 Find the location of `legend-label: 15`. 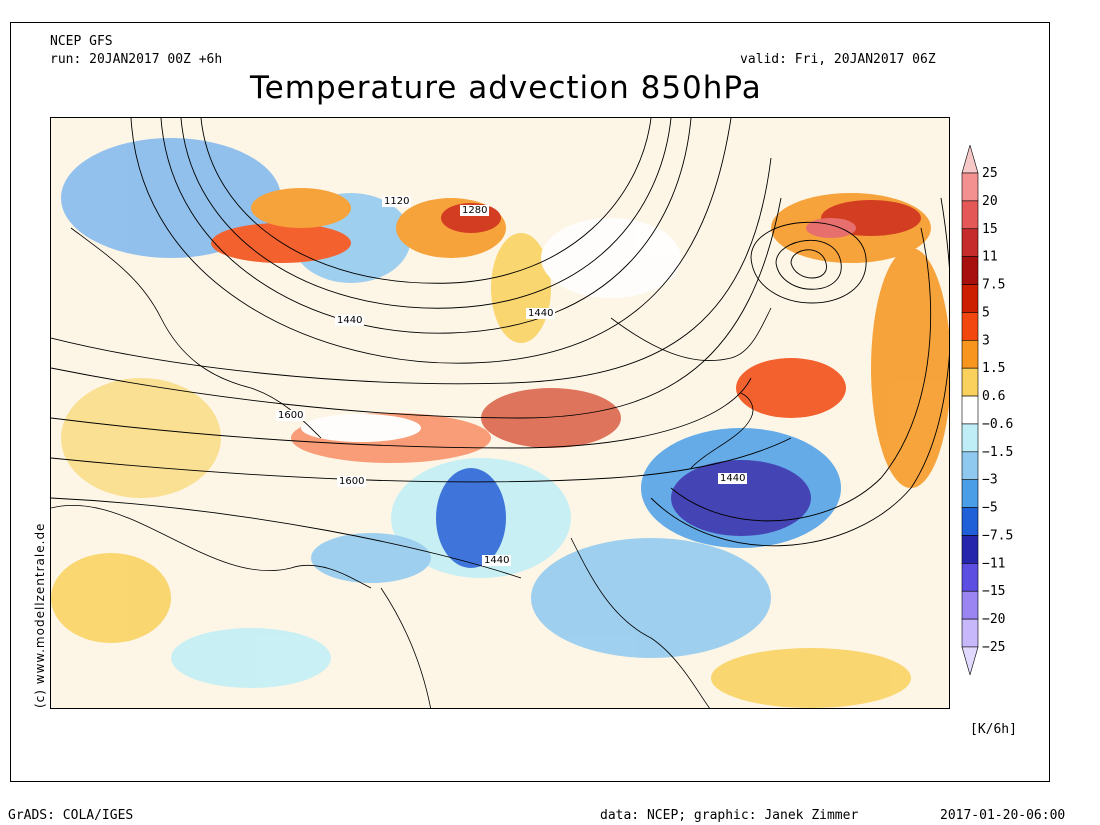

legend-label: 15 is located at coordinates (990, 229).